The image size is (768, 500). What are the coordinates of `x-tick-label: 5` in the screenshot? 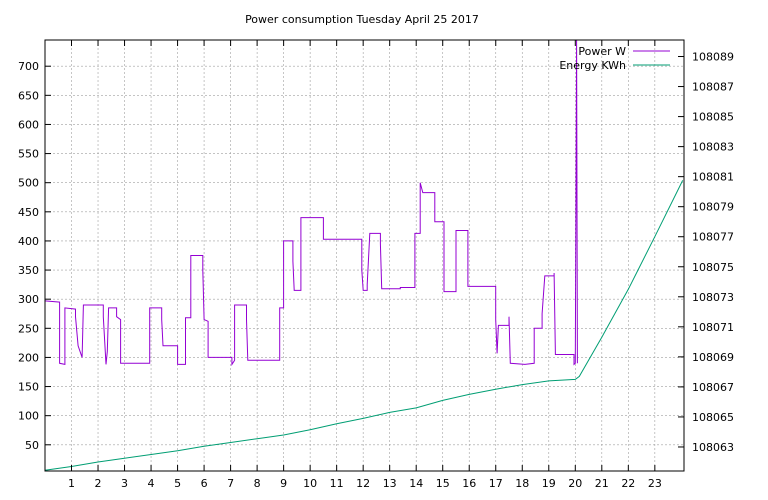 It's located at (177, 483).